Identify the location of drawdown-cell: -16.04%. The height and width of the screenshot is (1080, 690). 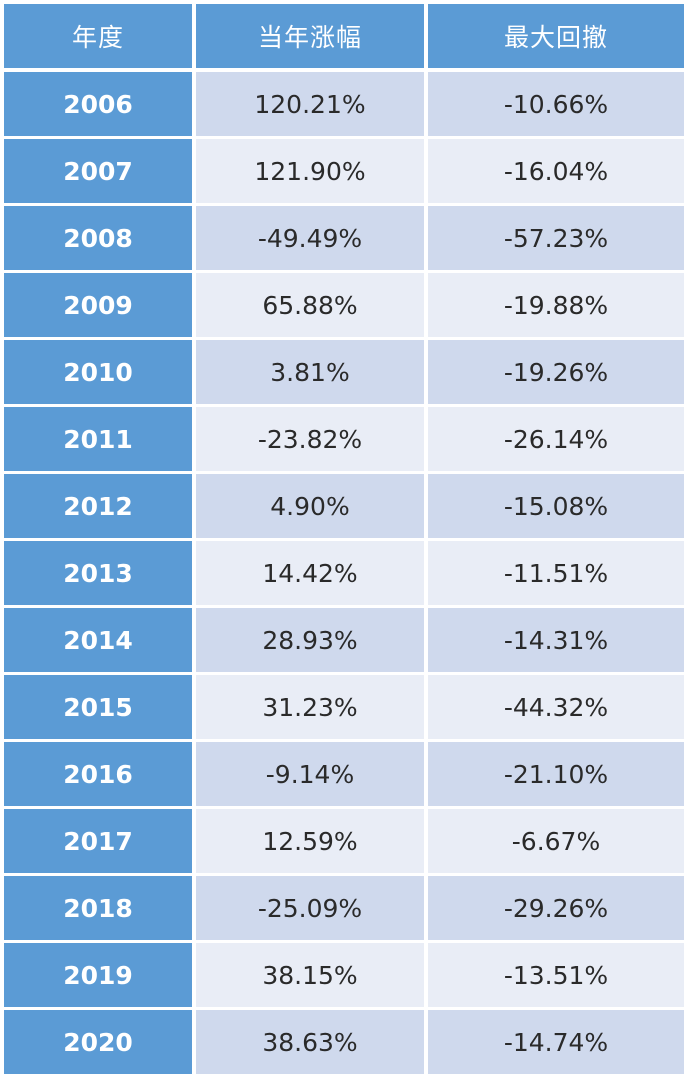
(556, 171).